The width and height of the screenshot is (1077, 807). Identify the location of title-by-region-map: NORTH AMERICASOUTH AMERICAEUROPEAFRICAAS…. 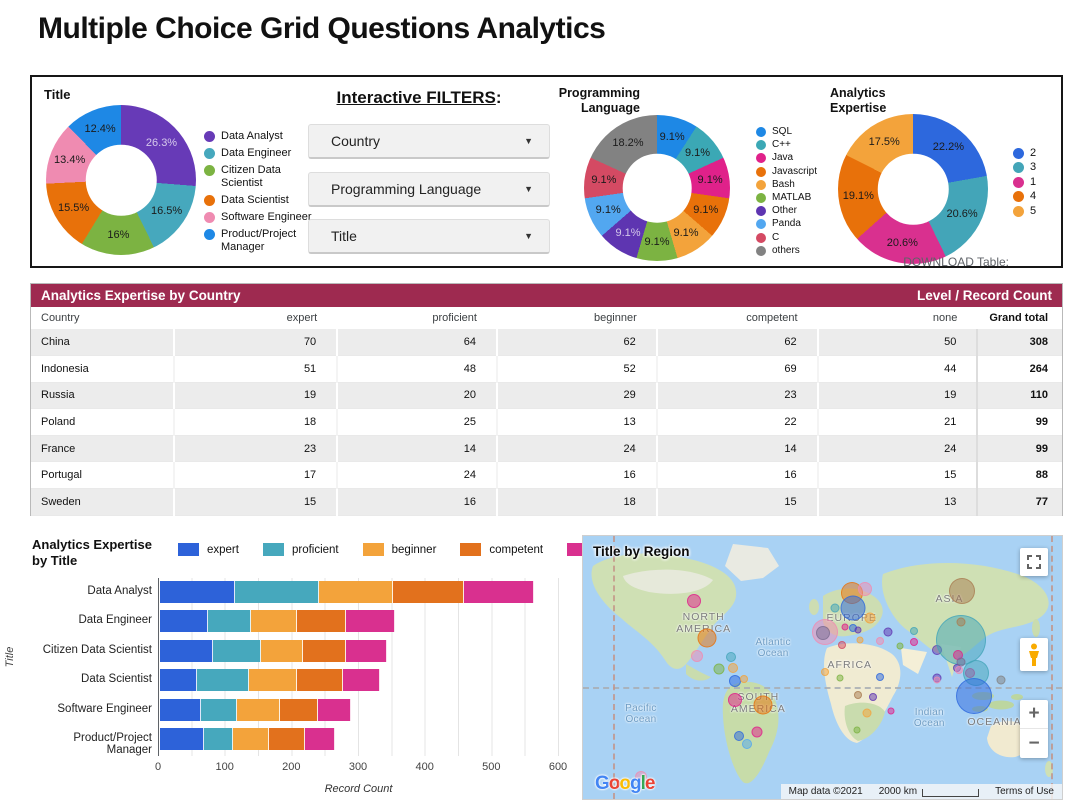
(822, 667).